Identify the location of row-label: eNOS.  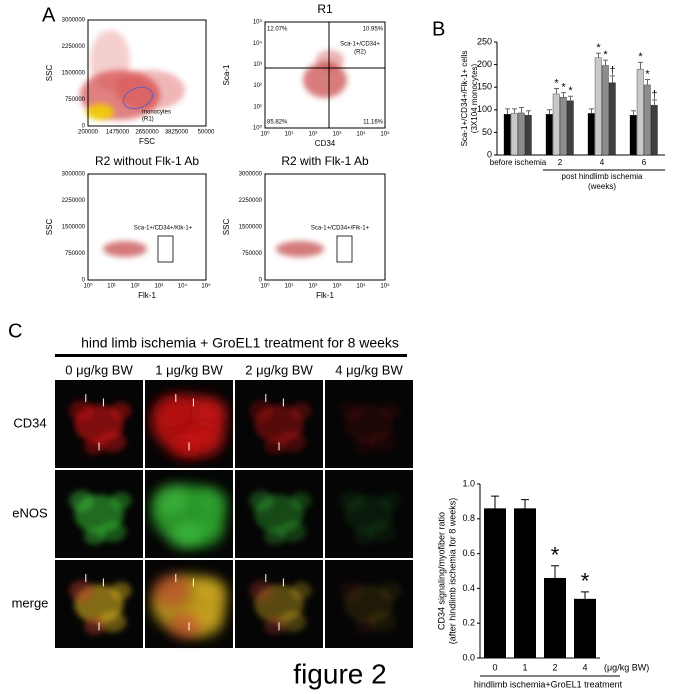
(30, 512).